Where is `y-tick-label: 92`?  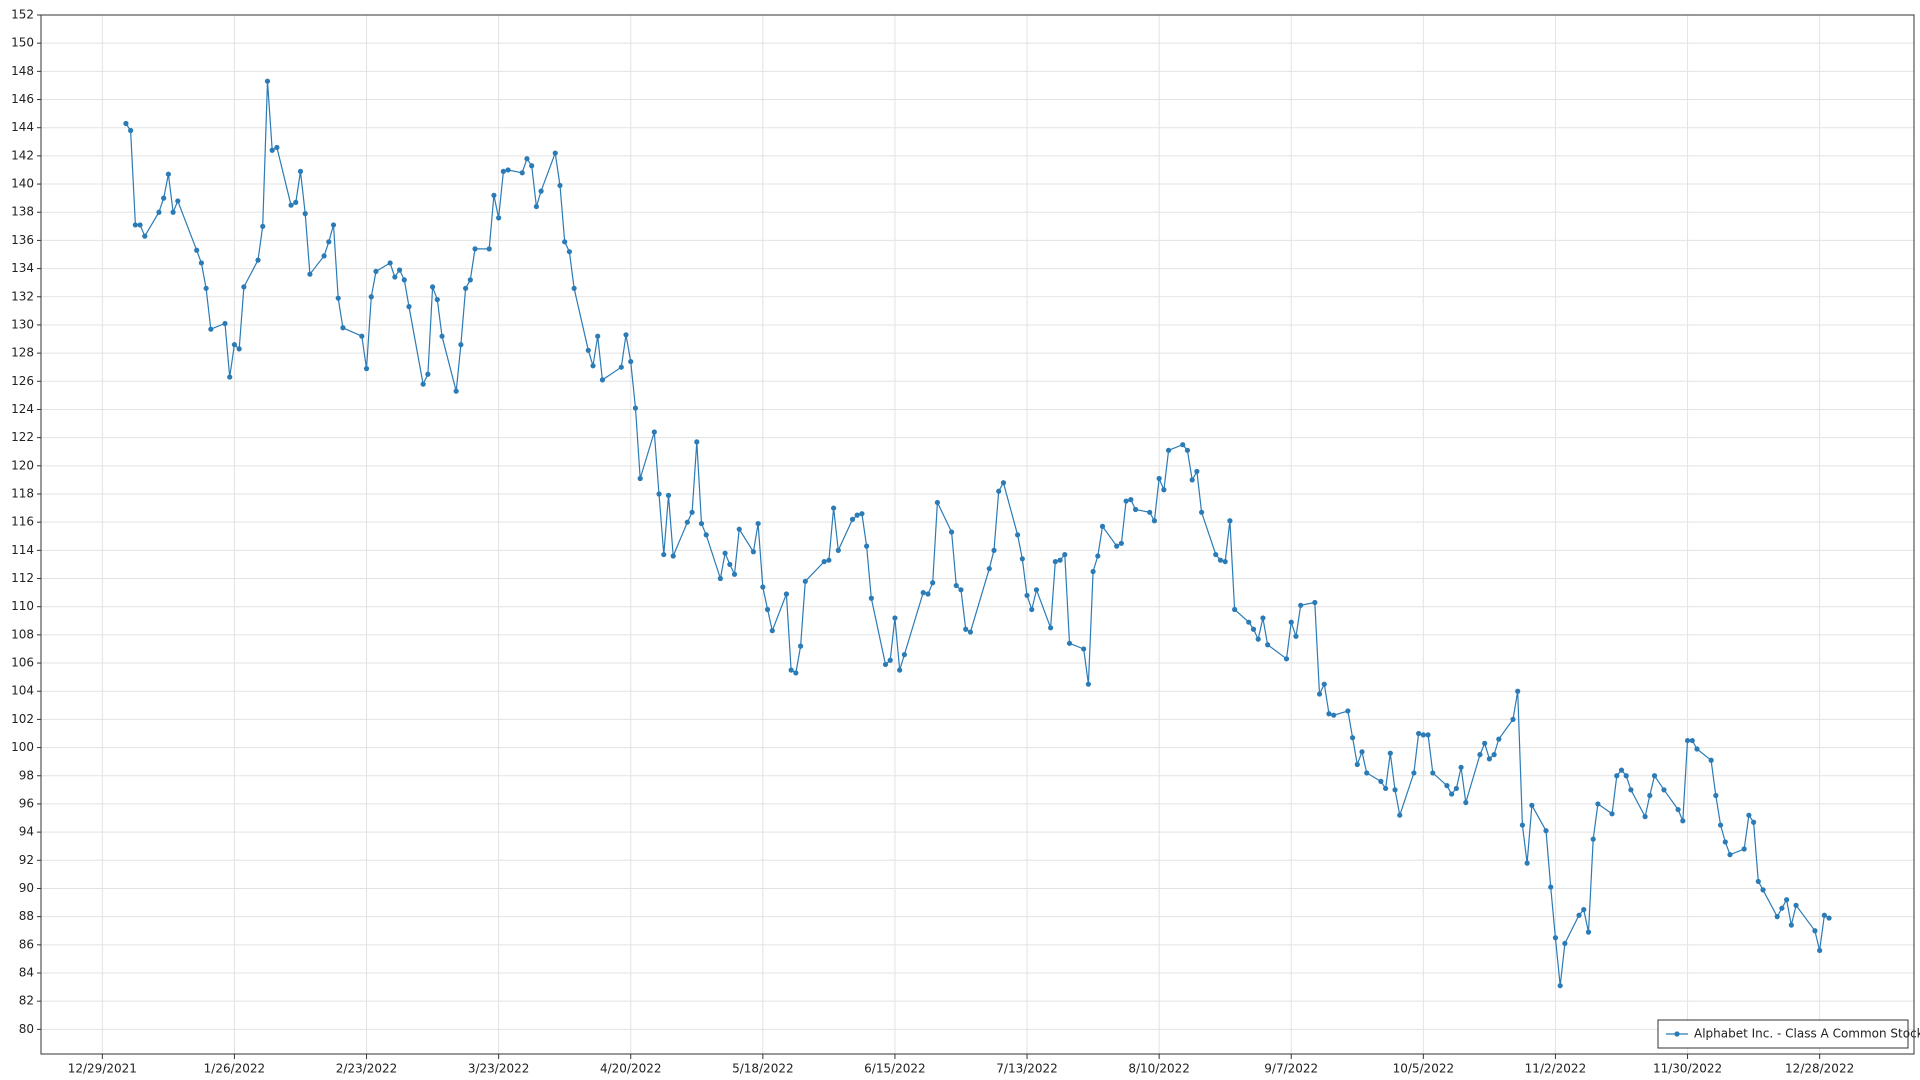 y-tick-label: 92 is located at coordinates (26, 860).